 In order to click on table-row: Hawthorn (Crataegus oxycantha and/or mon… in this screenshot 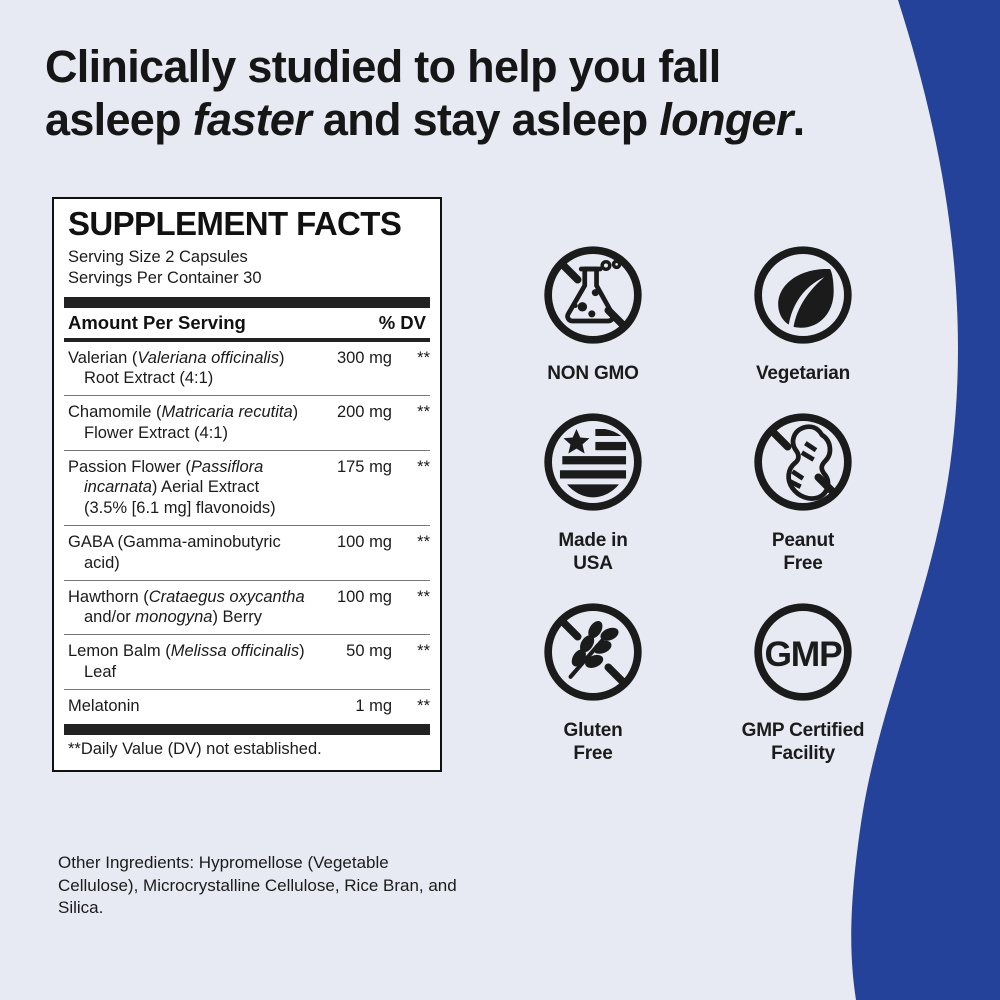, I will do `click(247, 608)`.